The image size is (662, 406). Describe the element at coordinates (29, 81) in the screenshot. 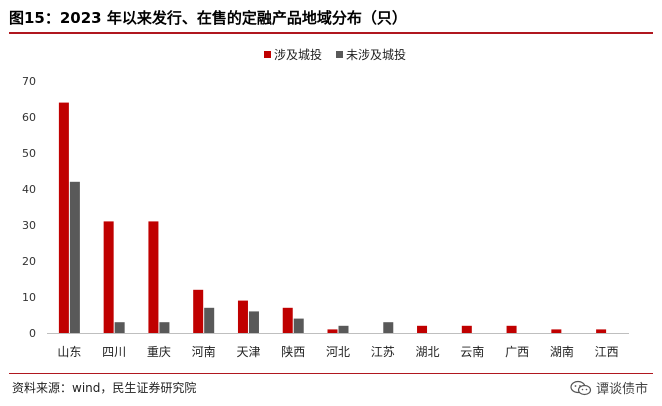

I see `y-tick-label: 70` at that location.